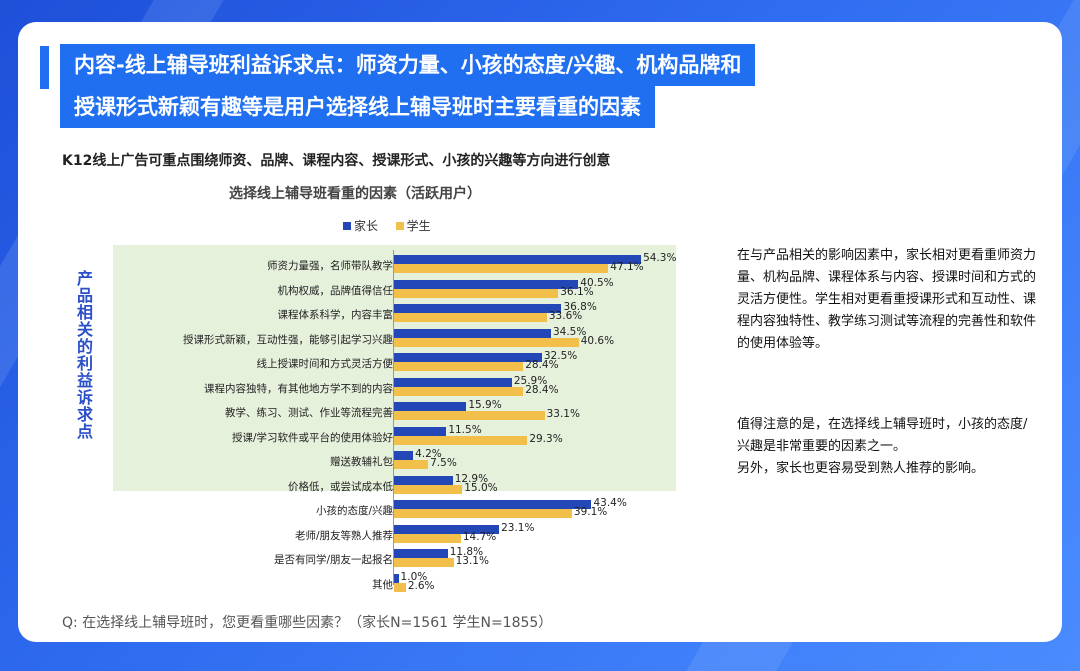 This screenshot has width=1080, height=671. What do you see at coordinates (44, 67) in the screenshot?
I see `title-accent-bar` at bounding box center [44, 67].